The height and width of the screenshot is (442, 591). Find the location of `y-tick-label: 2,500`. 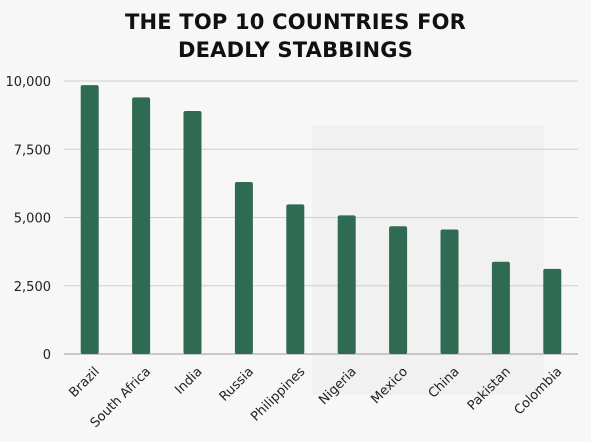

y-tick-label: 2,500 is located at coordinates (32, 287).